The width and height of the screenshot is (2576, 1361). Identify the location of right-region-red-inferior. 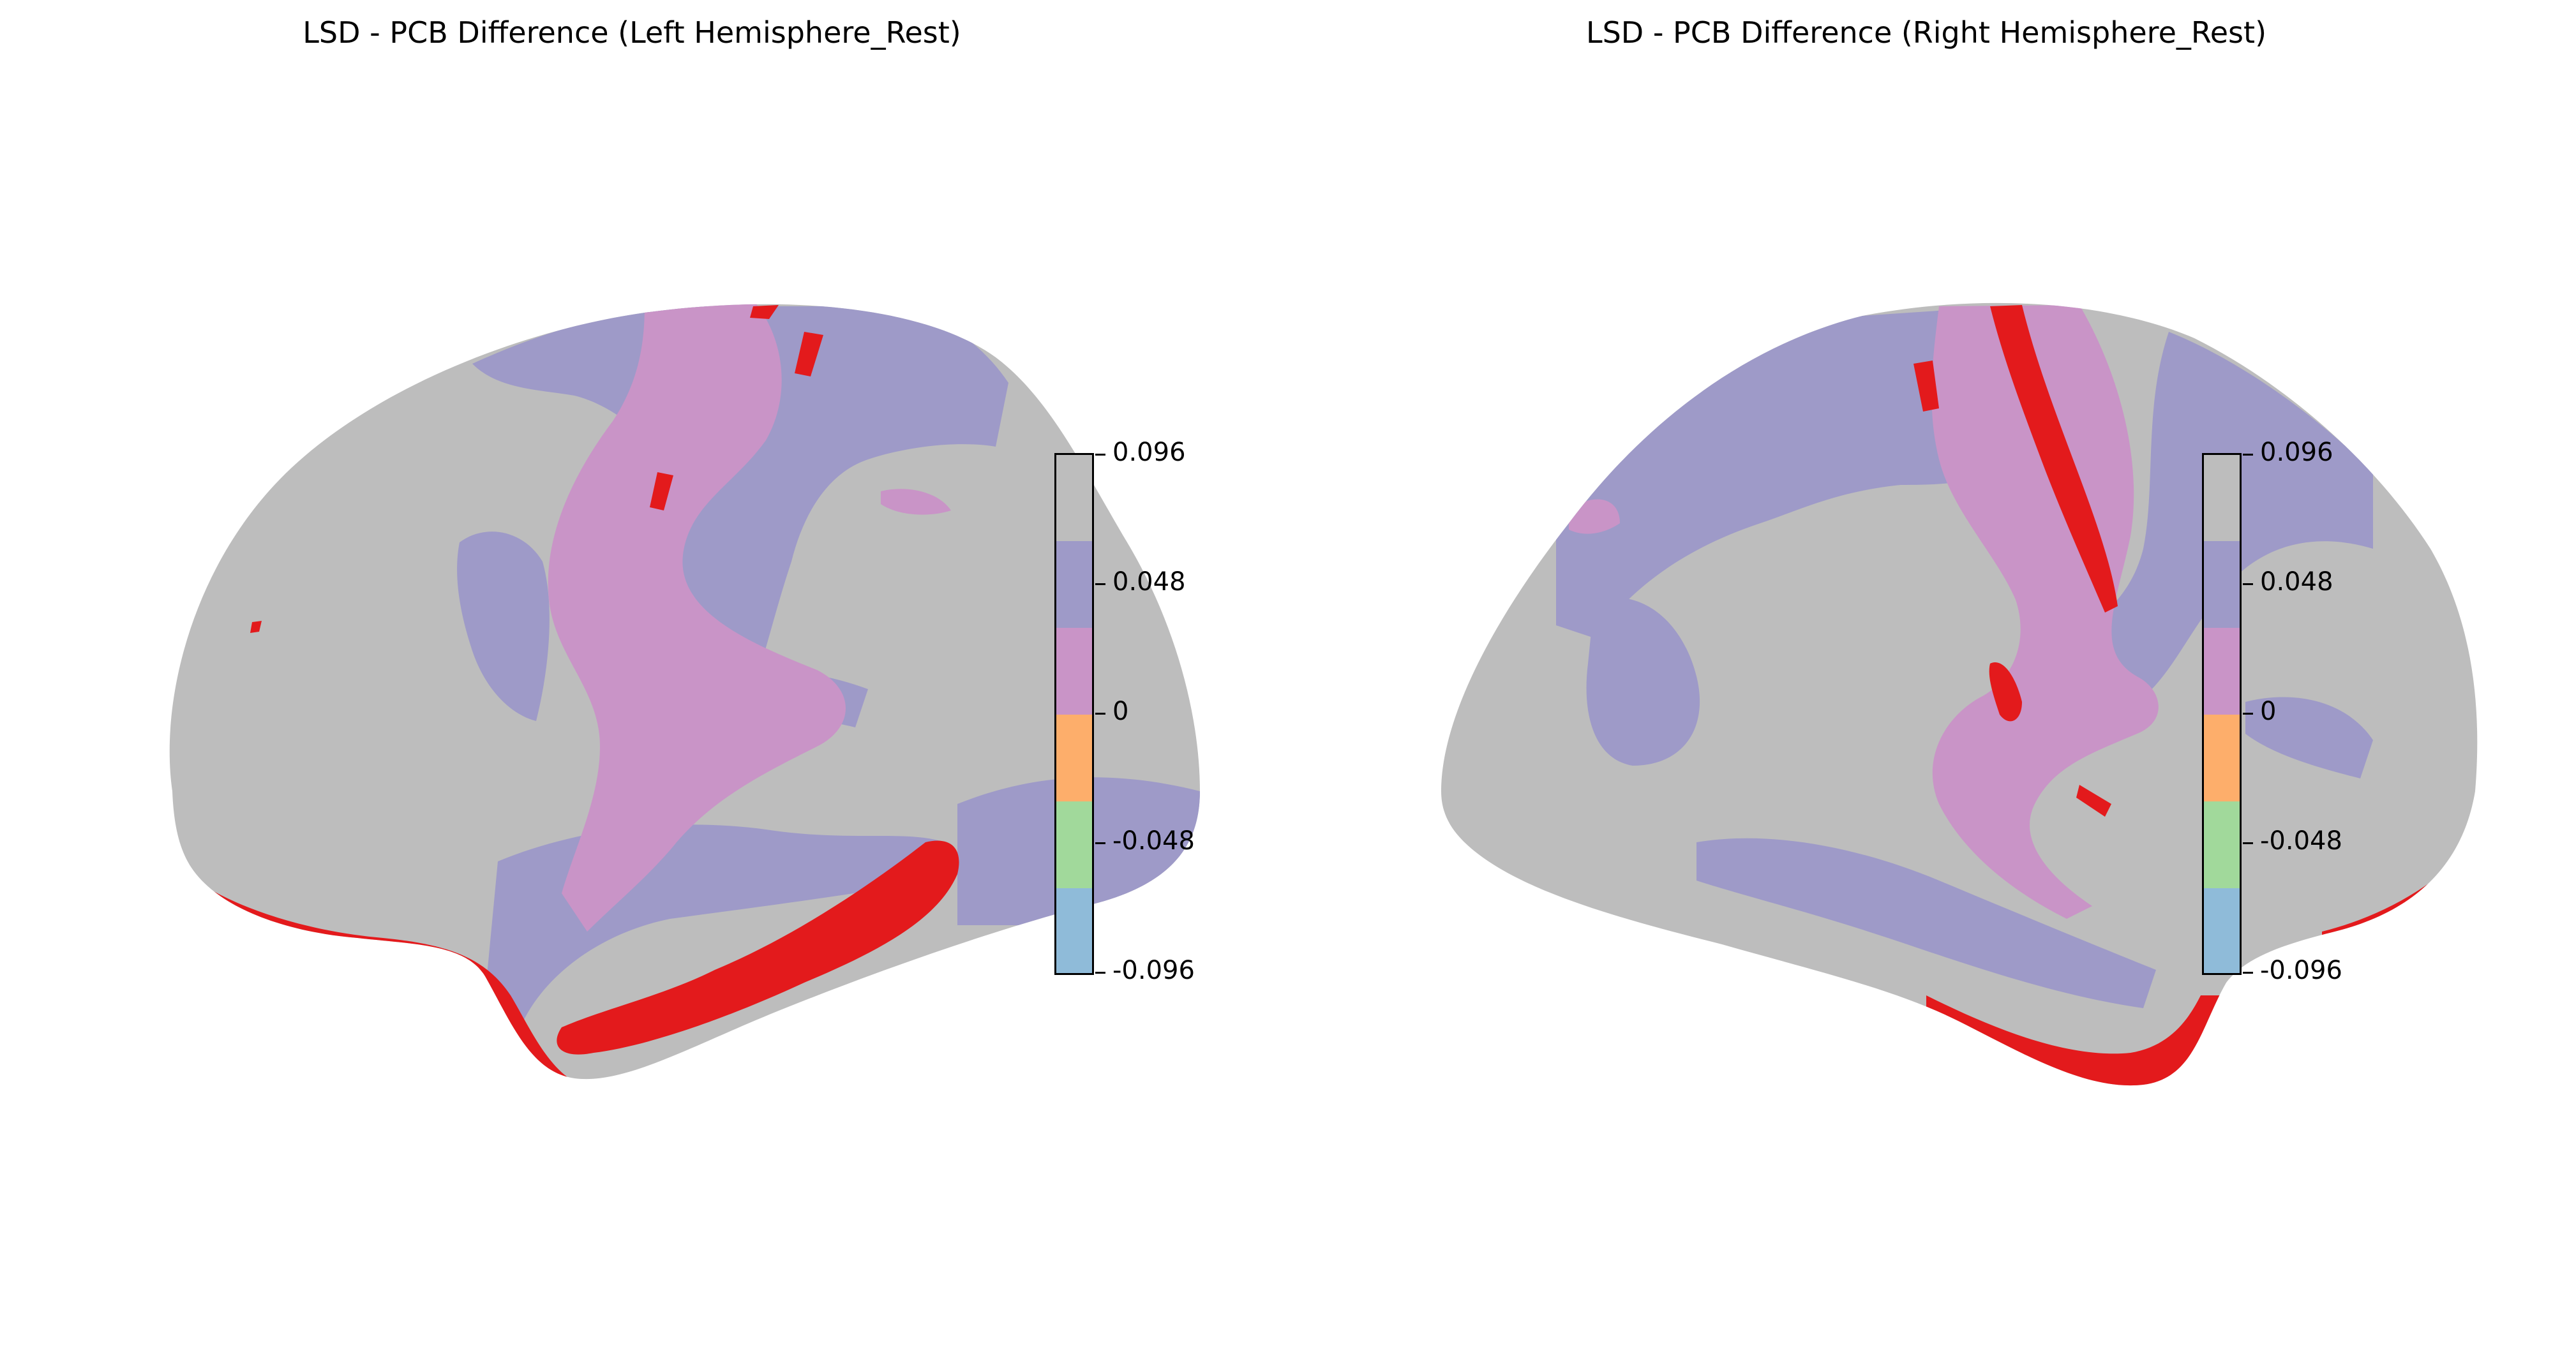
(2079, 1040).